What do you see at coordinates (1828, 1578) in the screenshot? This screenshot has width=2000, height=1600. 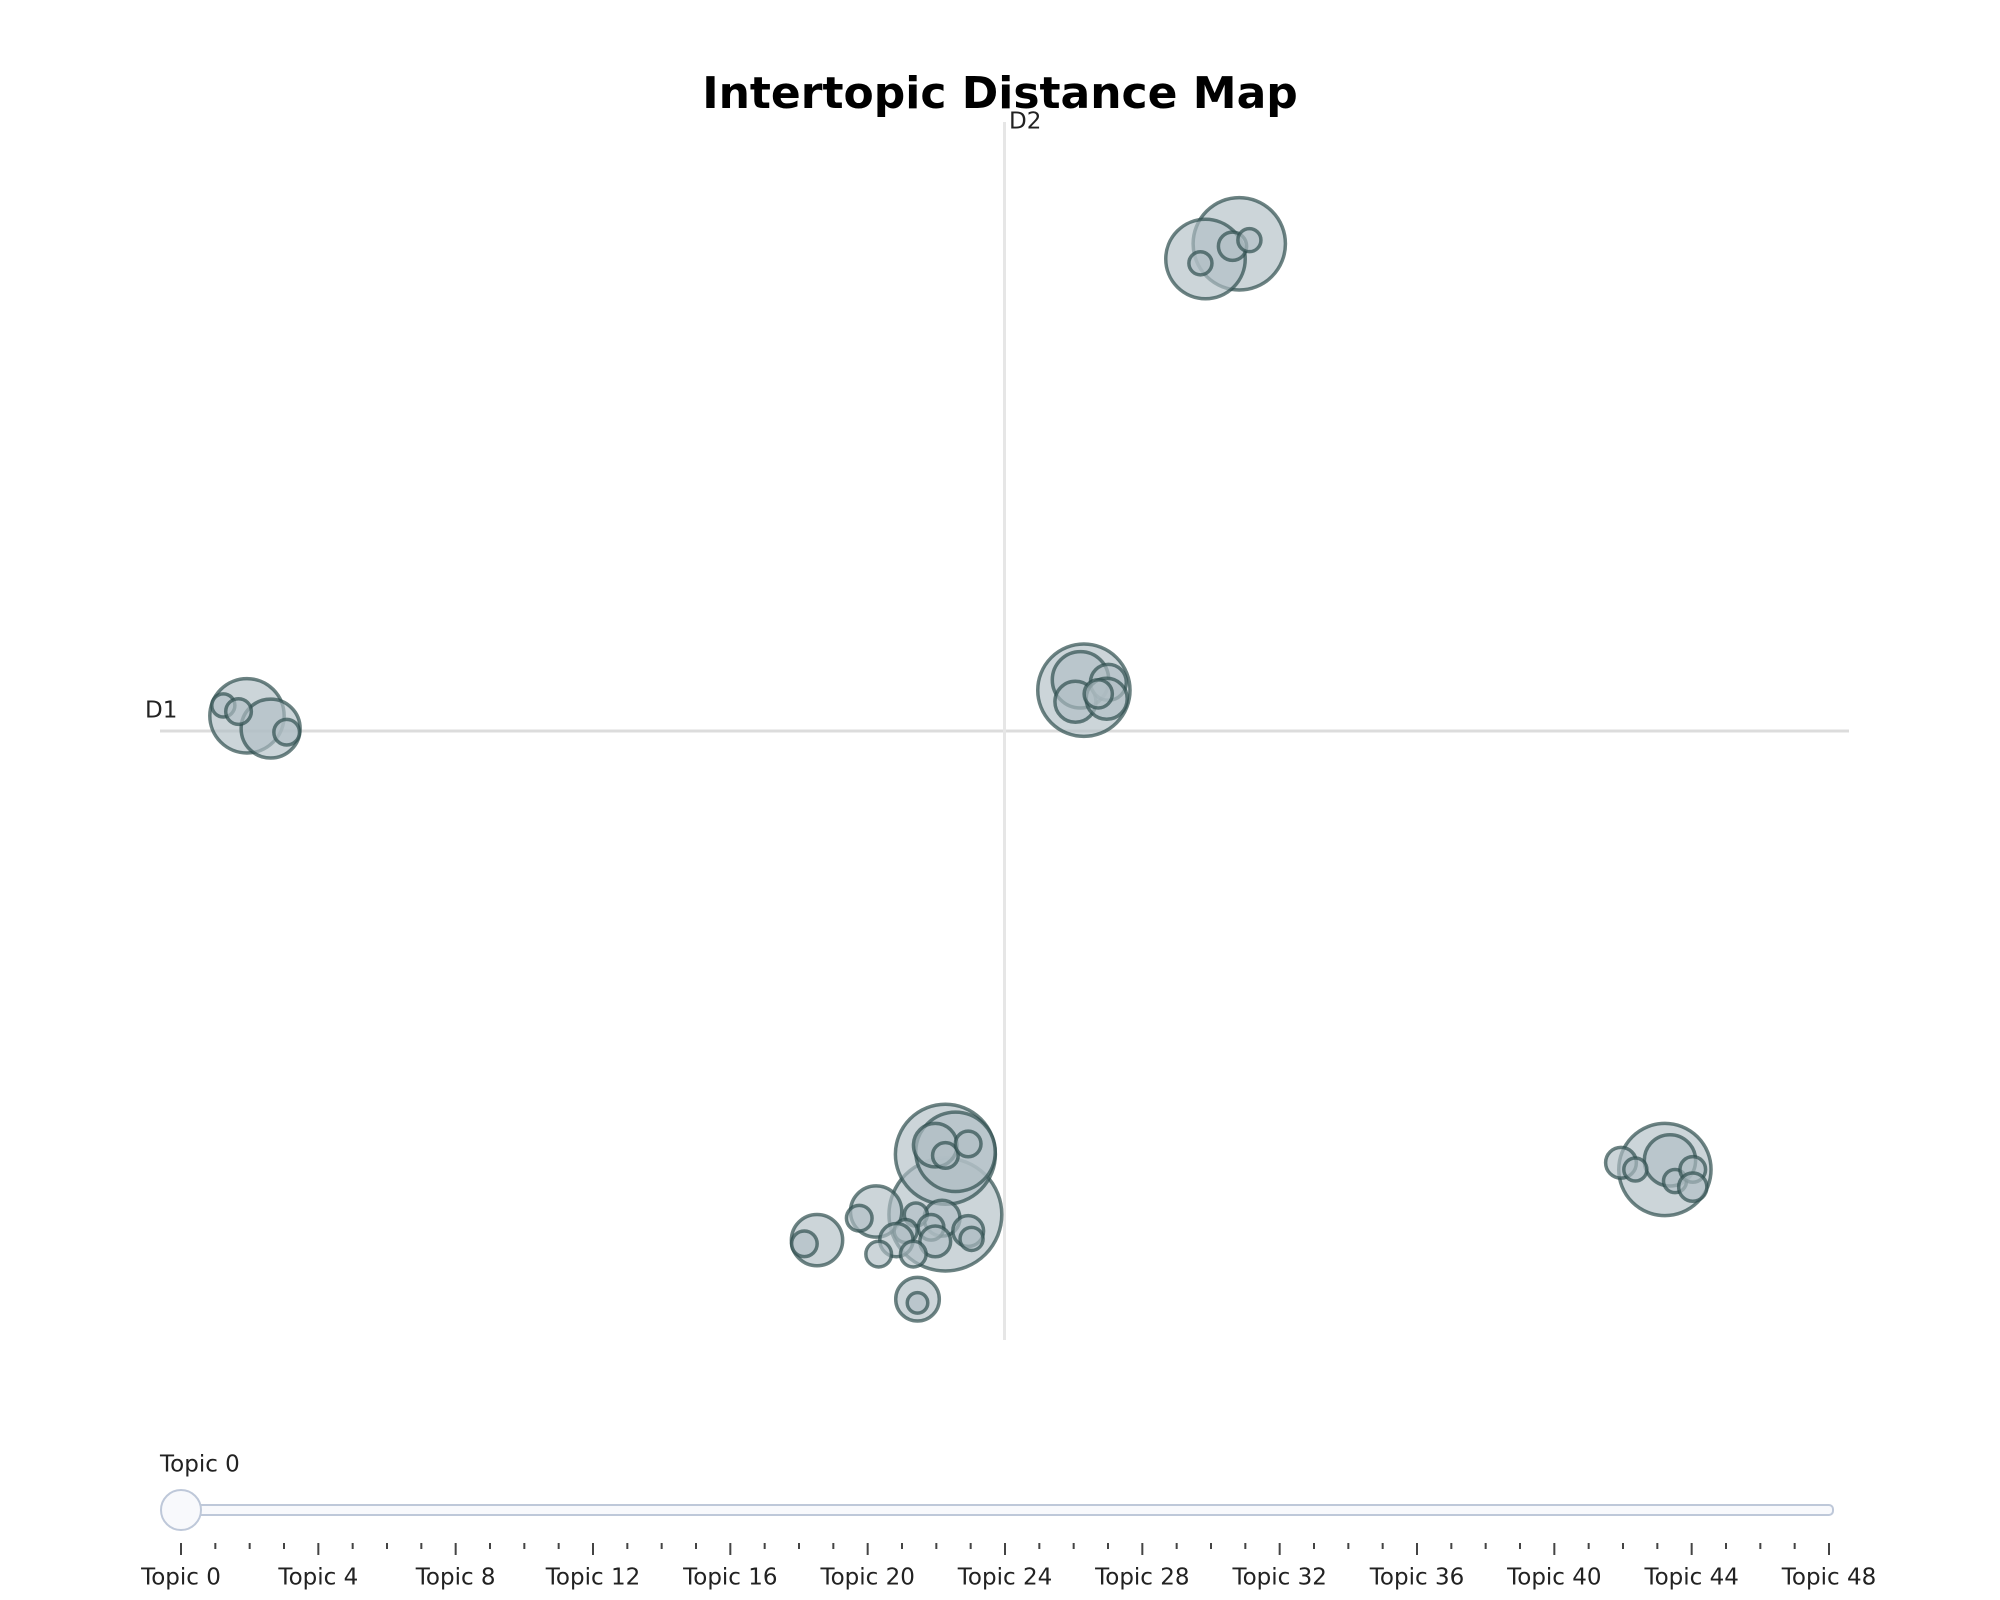 I see `slider-tick-label: Topic 48` at bounding box center [1828, 1578].